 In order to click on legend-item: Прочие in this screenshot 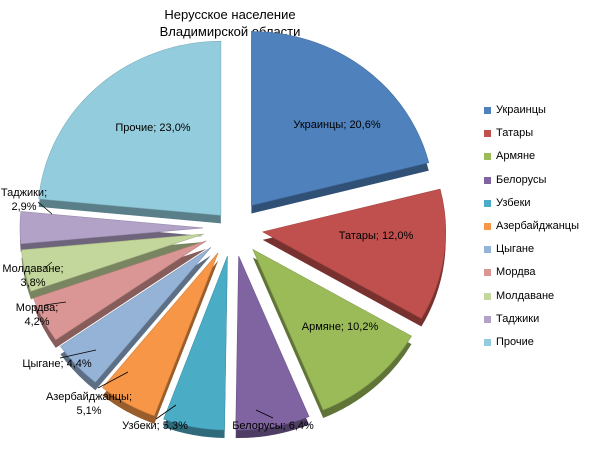, I will do `click(536, 347)`.